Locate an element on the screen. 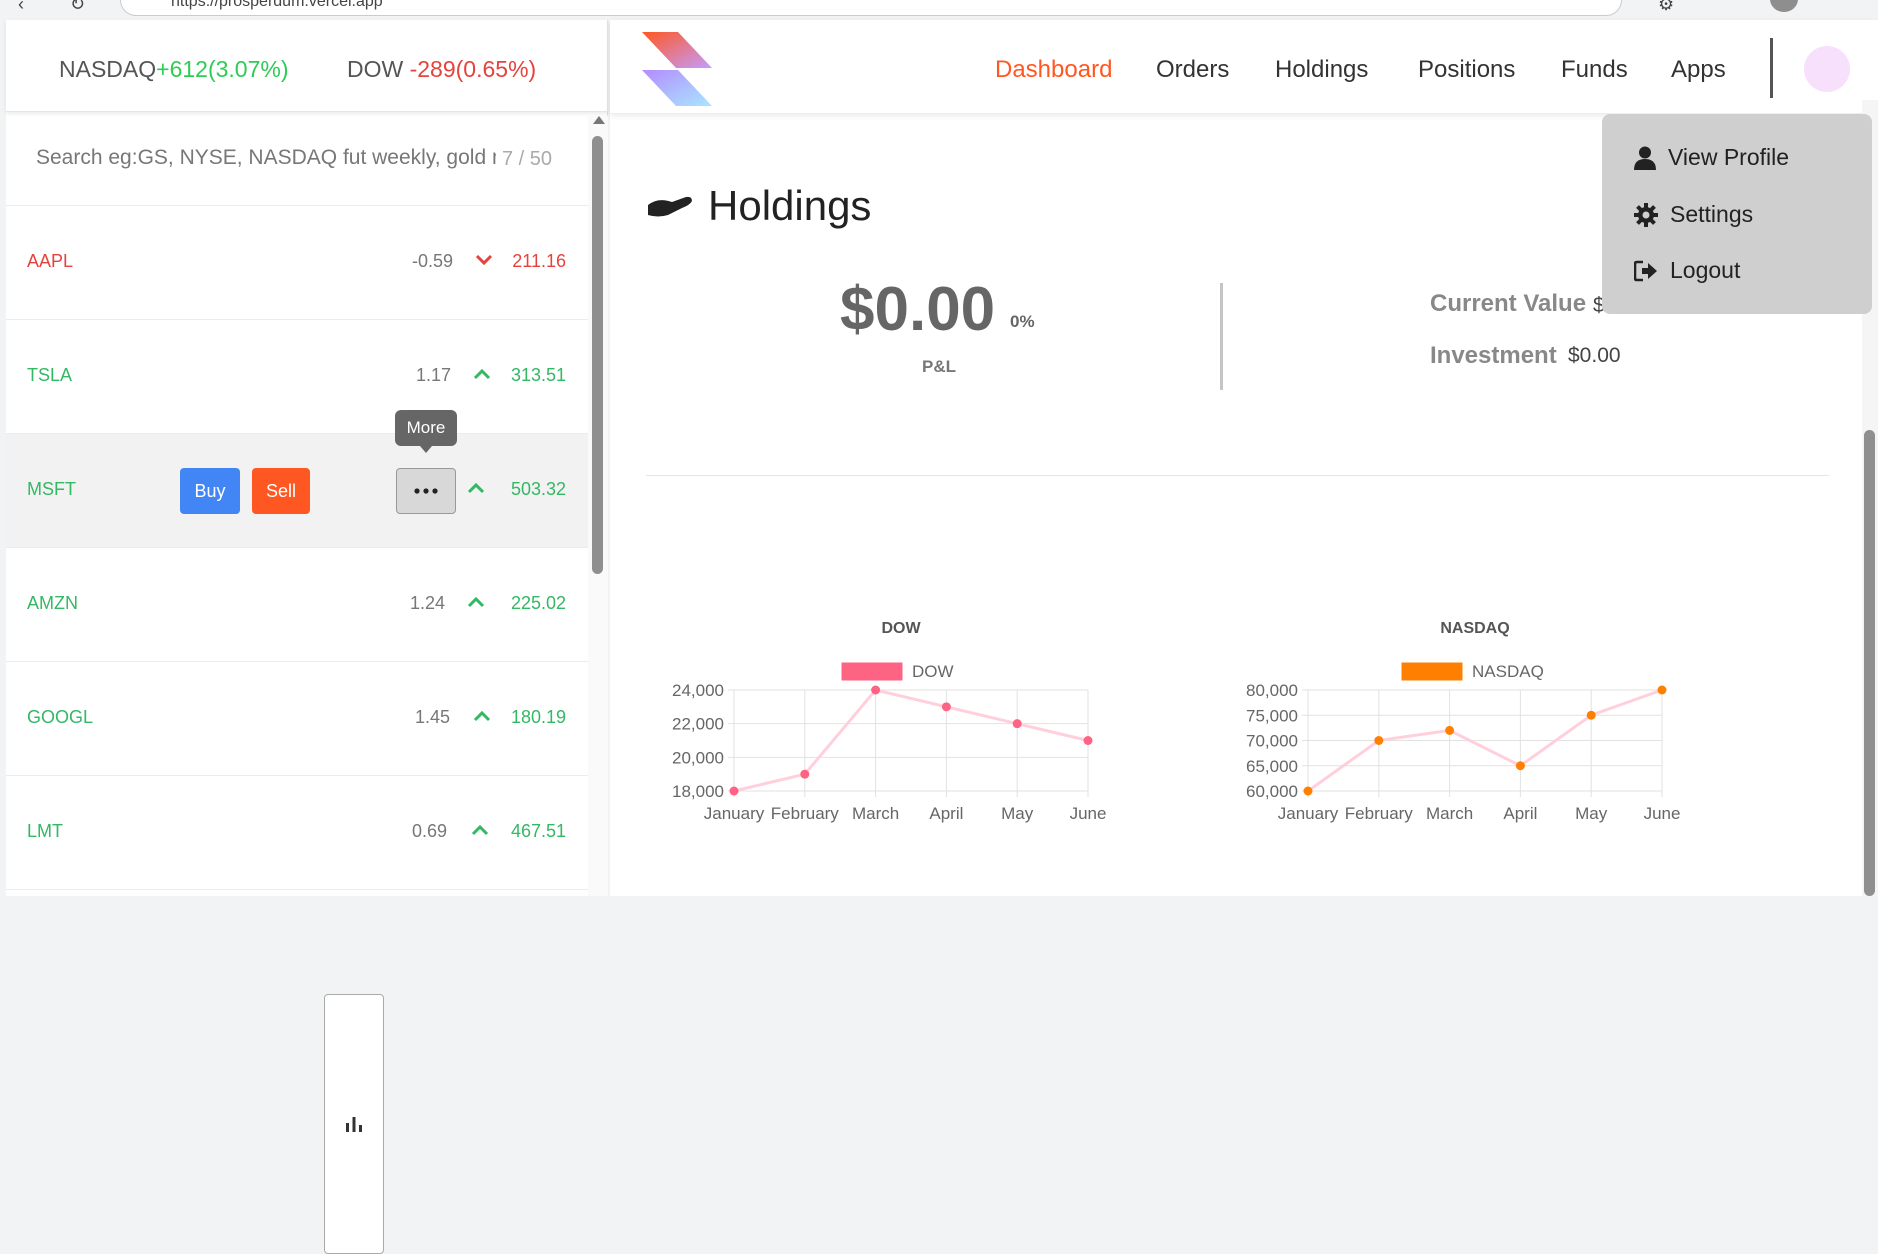 Image resolution: width=1878 pixels, height=1254 pixels. watchlist-row-lmt: LMT 0.69 467.51 is located at coordinates (297, 833).